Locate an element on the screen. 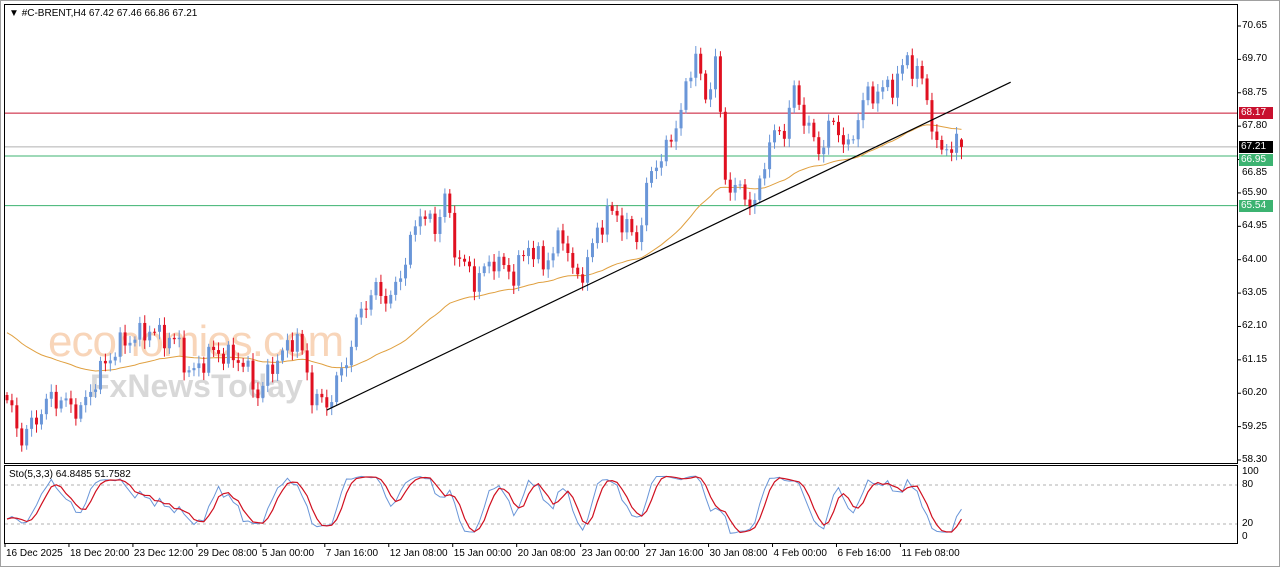 Image resolution: width=1280 pixels, height=567 pixels. stochastic-panel is located at coordinates (621, 504).